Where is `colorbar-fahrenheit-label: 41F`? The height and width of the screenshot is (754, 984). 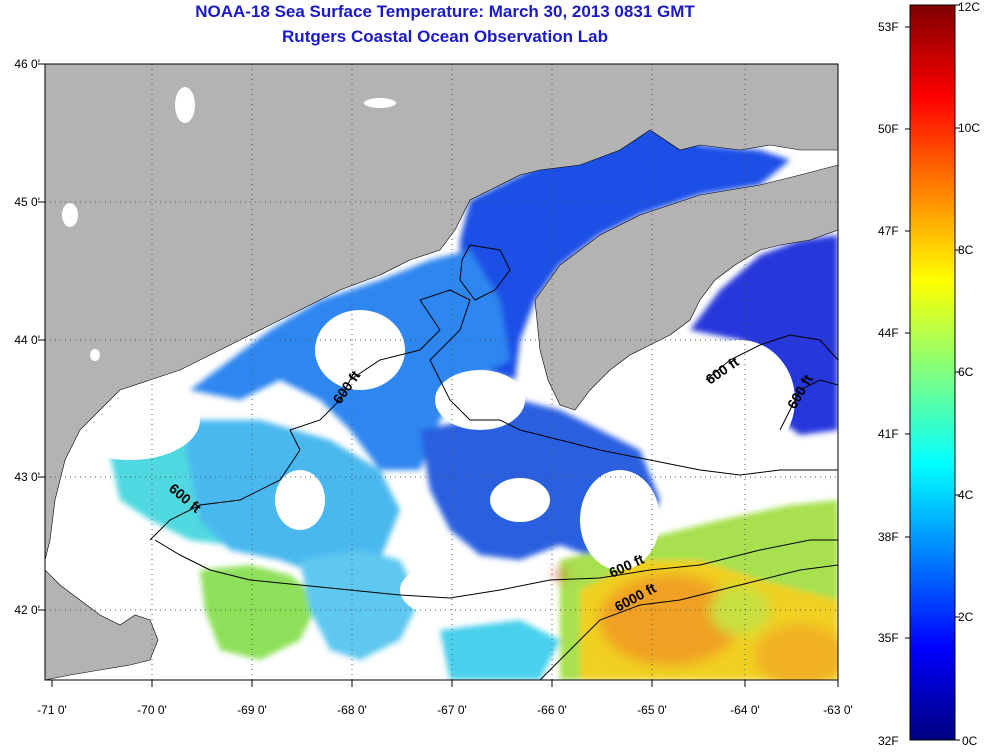
colorbar-fahrenheit-label: 41F is located at coordinates (888, 434).